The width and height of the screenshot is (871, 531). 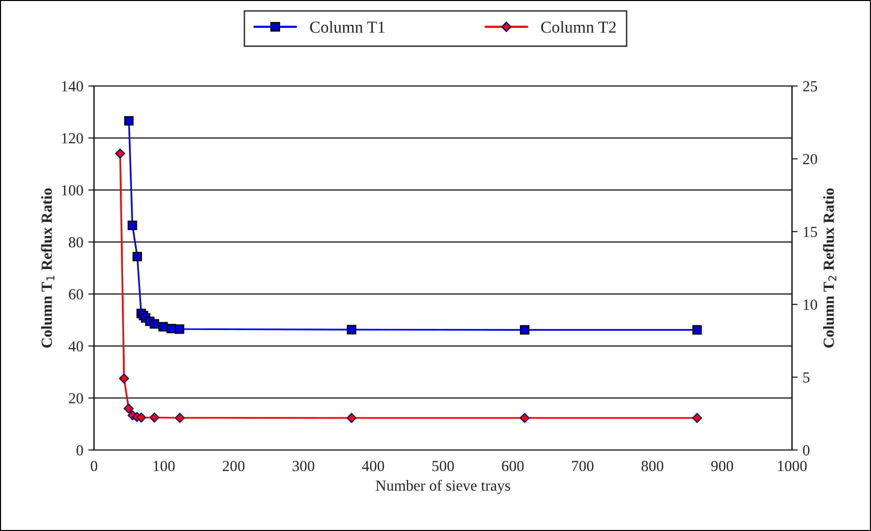 What do you see at coordinates (443, 466) in the screenshot?
I see `x-tick-label: 500` at bounding box center [443, 466].